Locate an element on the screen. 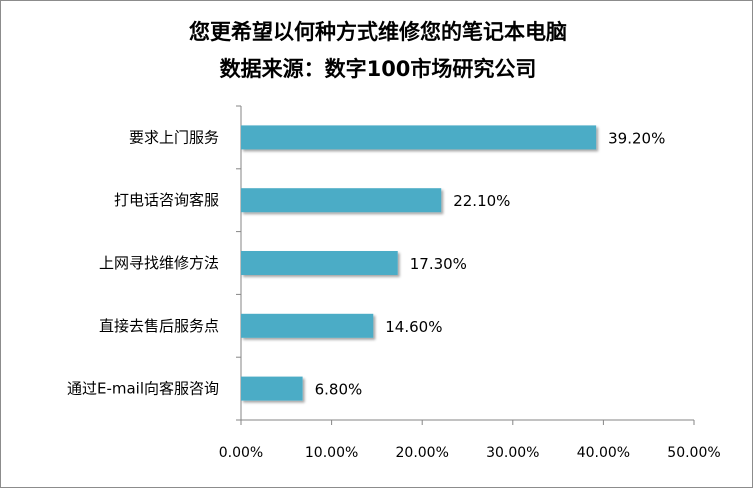 Image resolution: width=753 pixels, height=488 pixels. x-tick-label: 30.00% is located at coordinates (512, 453).